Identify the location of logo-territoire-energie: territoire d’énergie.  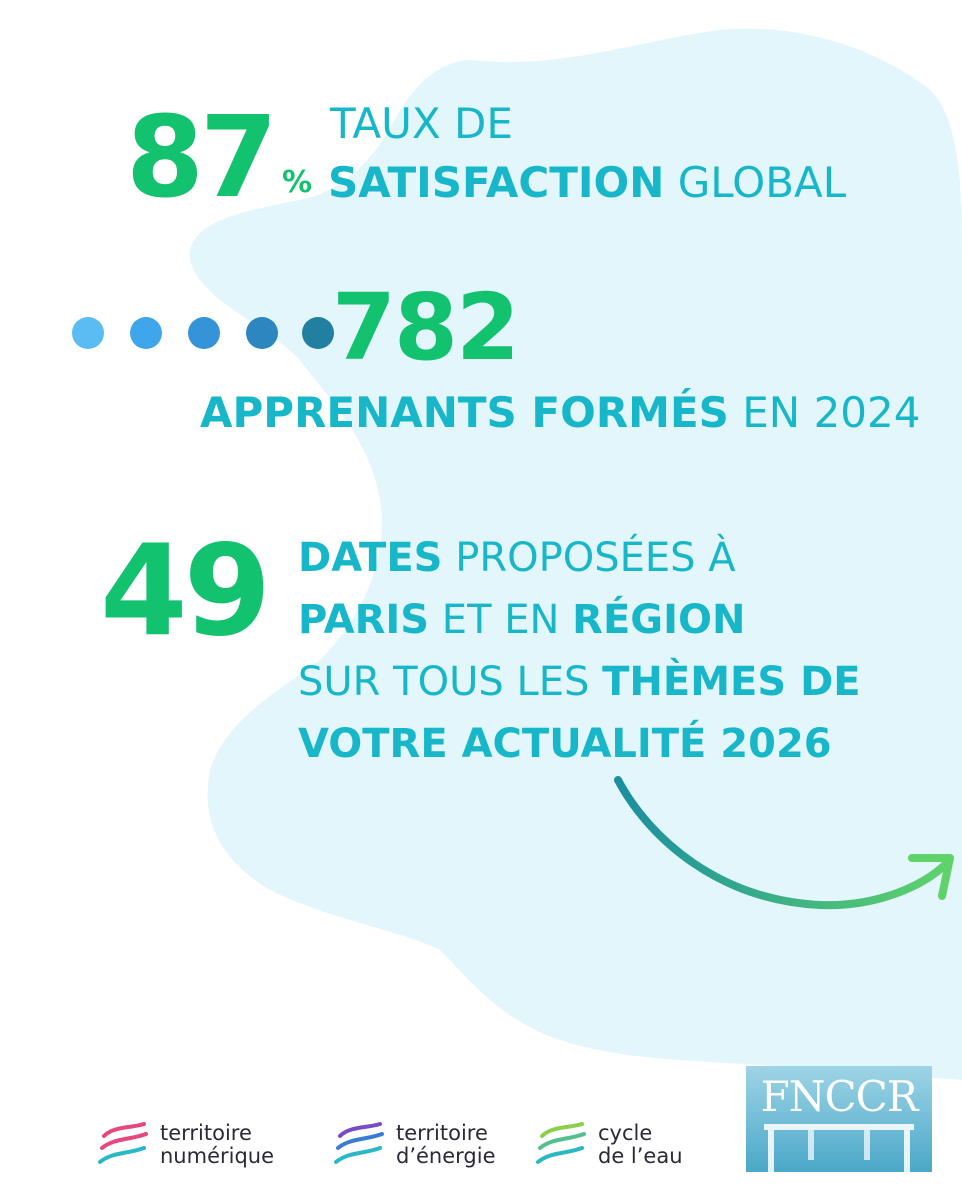
(414, 1145).